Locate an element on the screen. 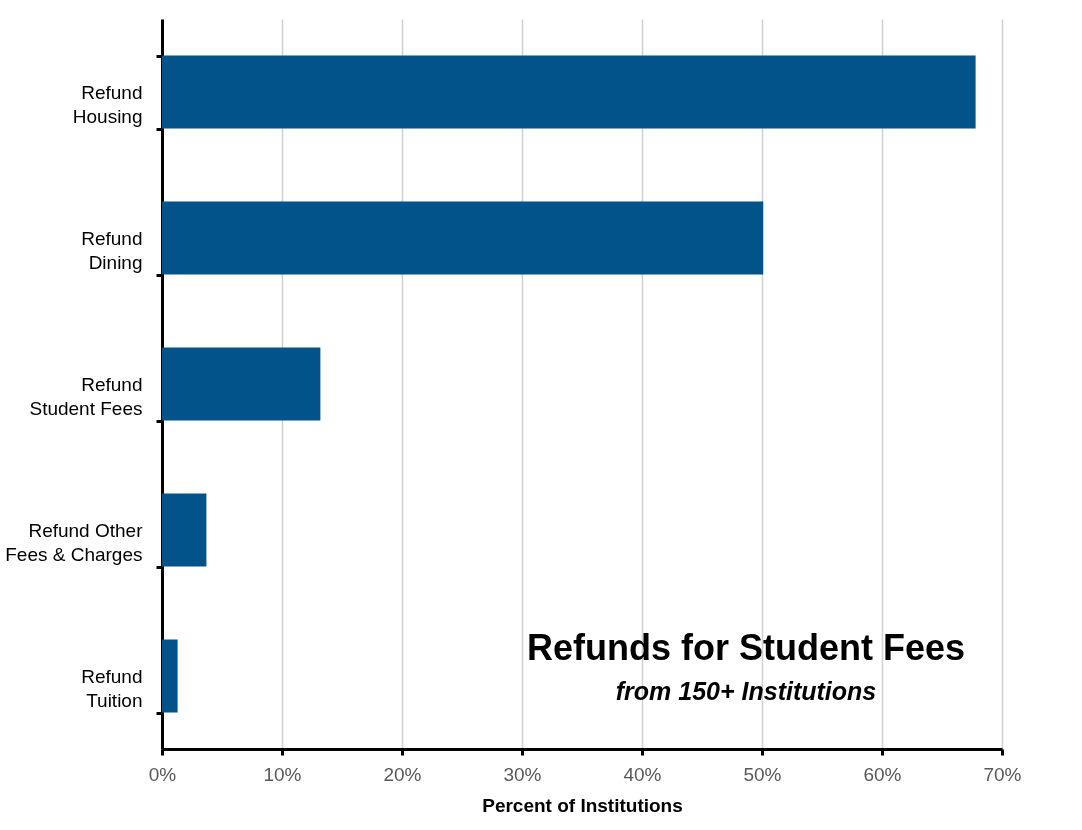 This screenshot has width=1082, height=830. y-tick-label: Refund Dining is located at coordinates (112, 250).